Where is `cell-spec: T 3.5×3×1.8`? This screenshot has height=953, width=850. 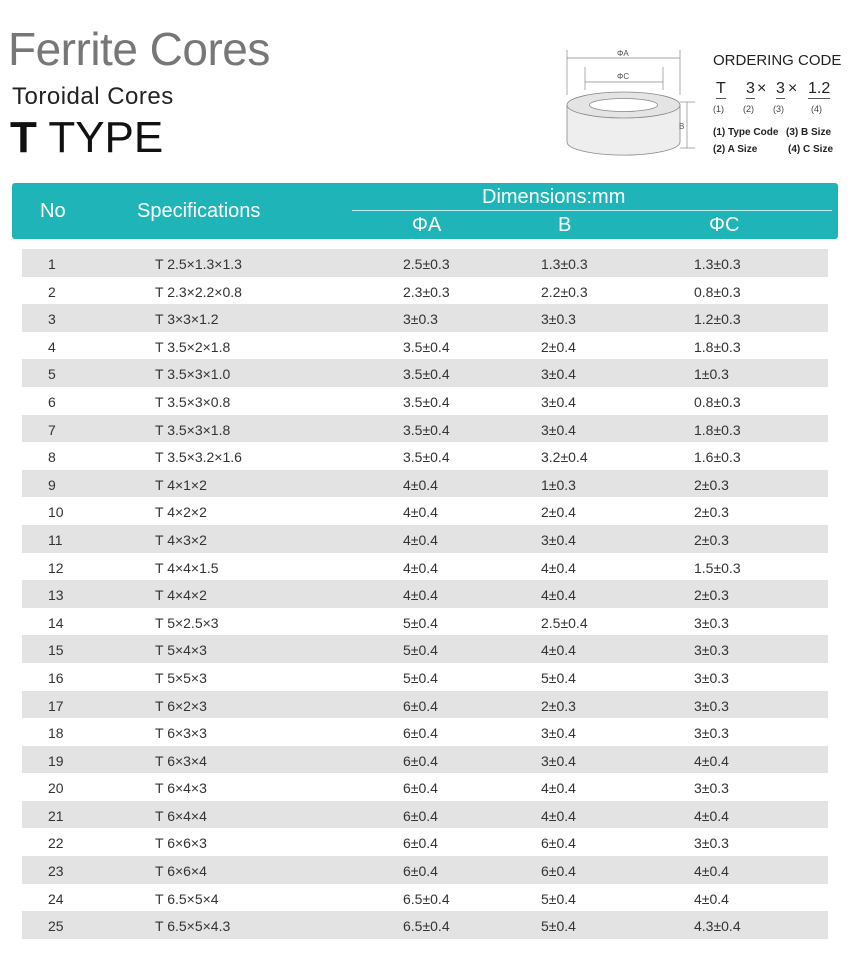 cell-spec: T 3.5×3×1.8 is located at coordinates (193, 429).